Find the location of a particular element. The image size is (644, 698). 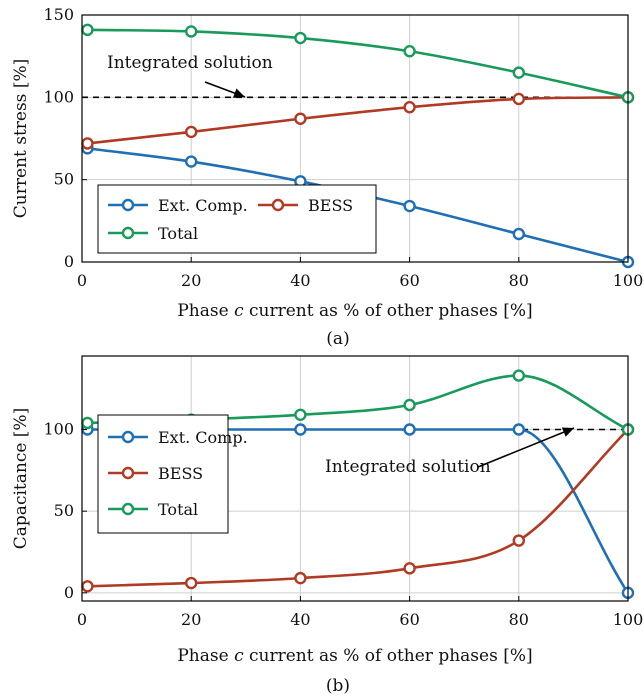

y-tick-label: 150 is located at coordinates (58, 14).